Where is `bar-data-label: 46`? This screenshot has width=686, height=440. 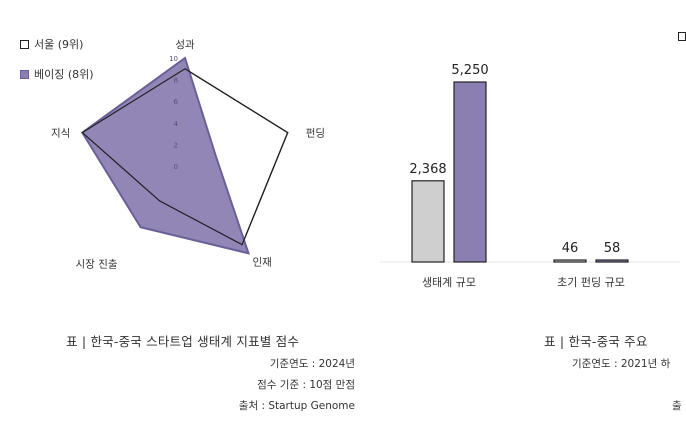
bar-data-label: 46 is located at coordinates (570, 248).